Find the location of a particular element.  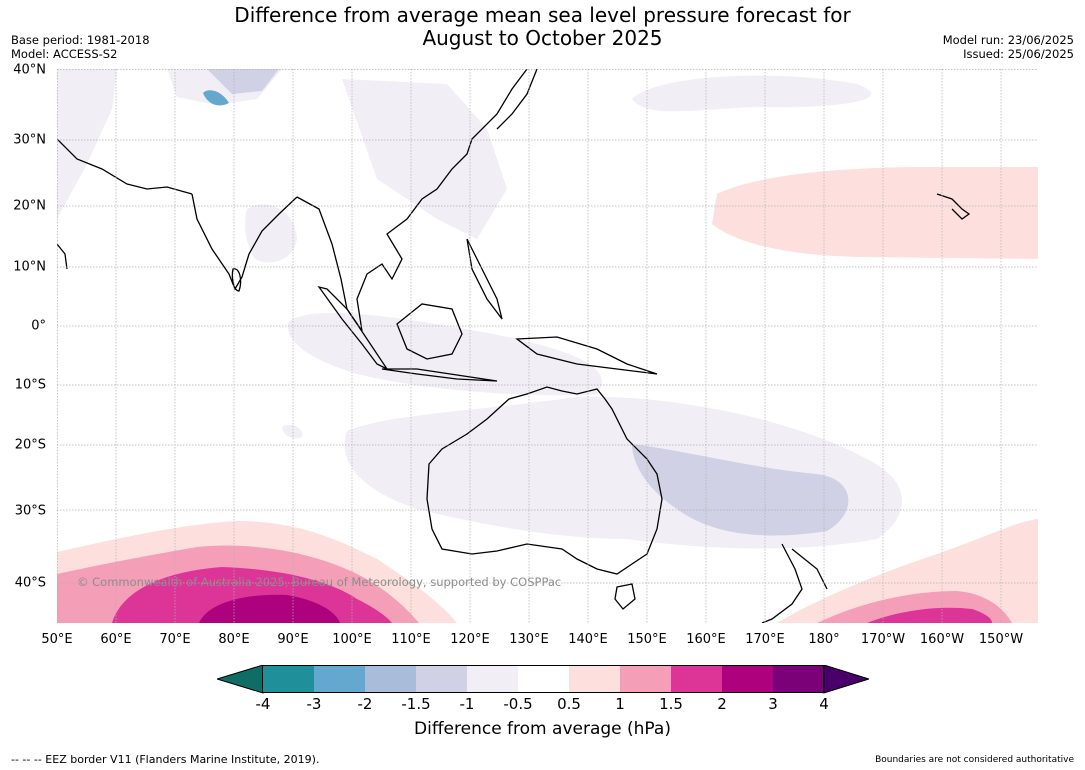

lon-label-70e: 70°E is located at coordinates (175, 639).